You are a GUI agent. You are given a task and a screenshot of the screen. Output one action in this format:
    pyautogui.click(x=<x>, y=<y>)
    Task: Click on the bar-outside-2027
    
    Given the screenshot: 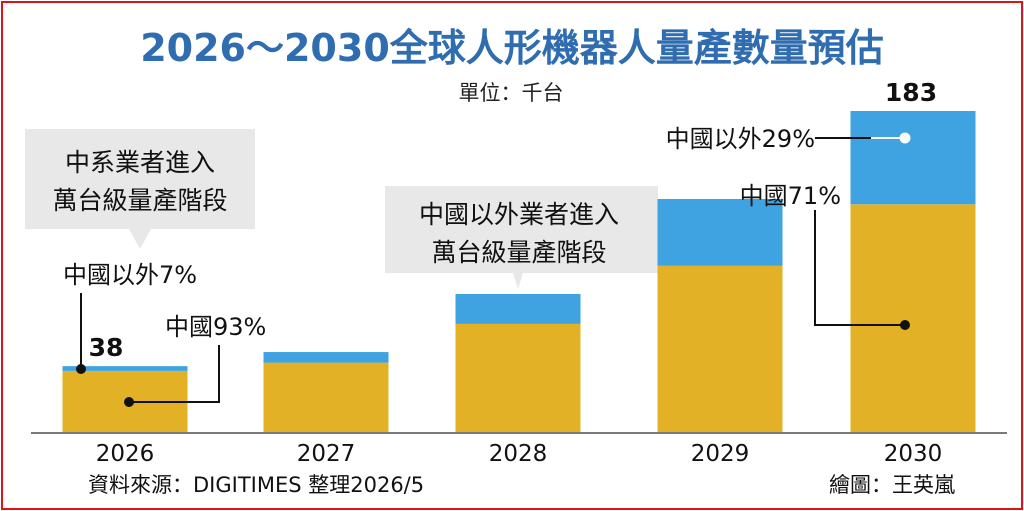 What is the action you would take?
    pyautogui.click(x=326, y=357)
    